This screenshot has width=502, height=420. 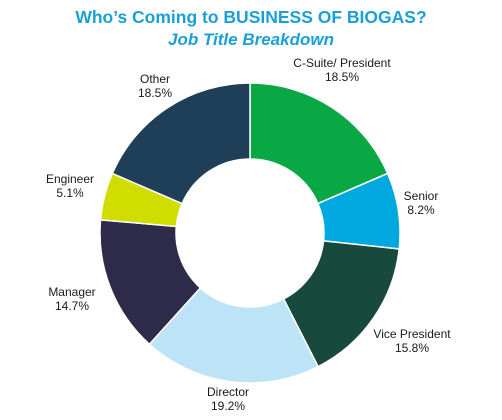 What do you see at coordinates (412, 348) in the screenshot?
I see `slice-value: 15.8%` at bounding box center [412, 348].